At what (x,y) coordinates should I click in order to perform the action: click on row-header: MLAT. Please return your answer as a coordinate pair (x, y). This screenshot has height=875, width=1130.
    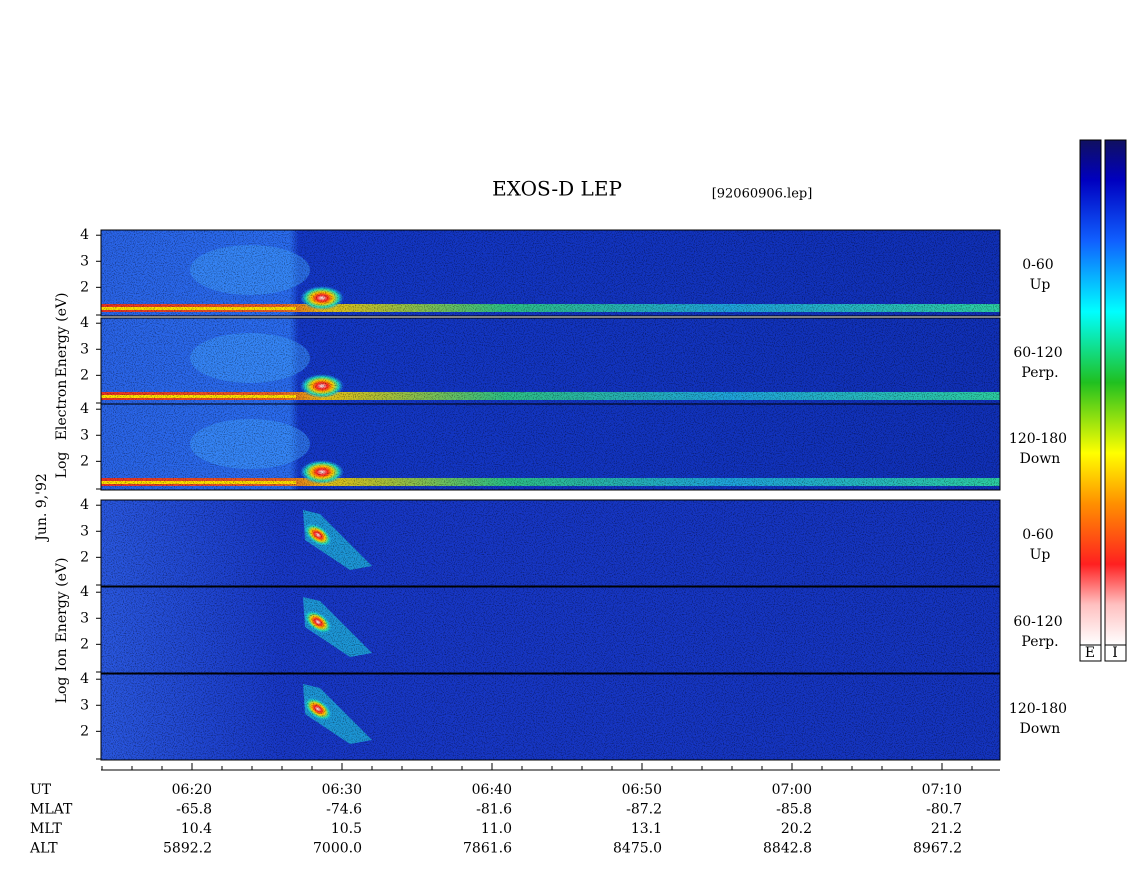
    Looking at the image, I should click on (51, 810).